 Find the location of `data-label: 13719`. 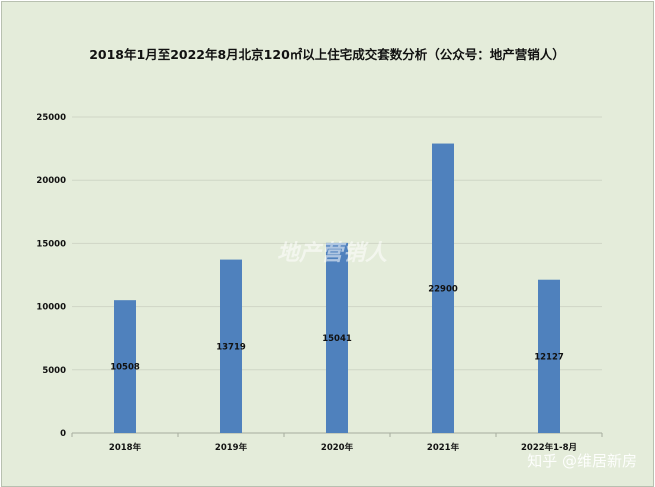

data-label: 13719 is located at coordinates (231, 347).